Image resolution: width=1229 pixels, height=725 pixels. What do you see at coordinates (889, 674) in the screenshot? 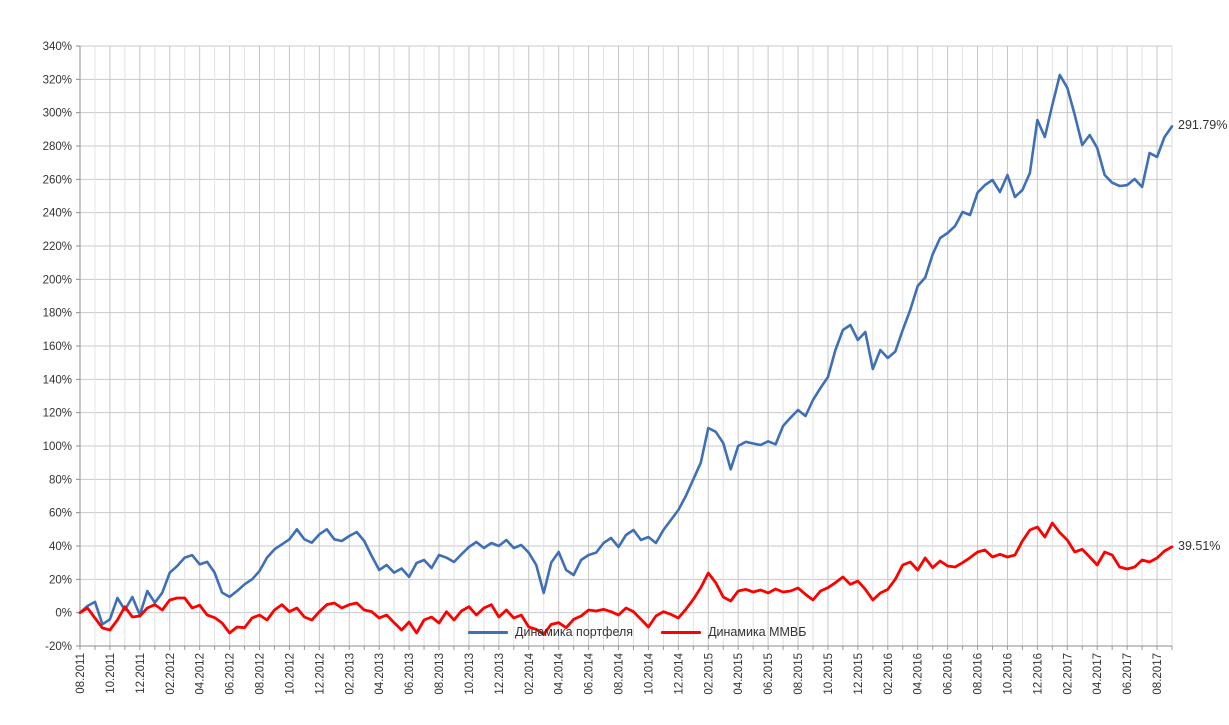
I see `x-axis-tick-label: 02.2016` at bounding box center [889, 674].